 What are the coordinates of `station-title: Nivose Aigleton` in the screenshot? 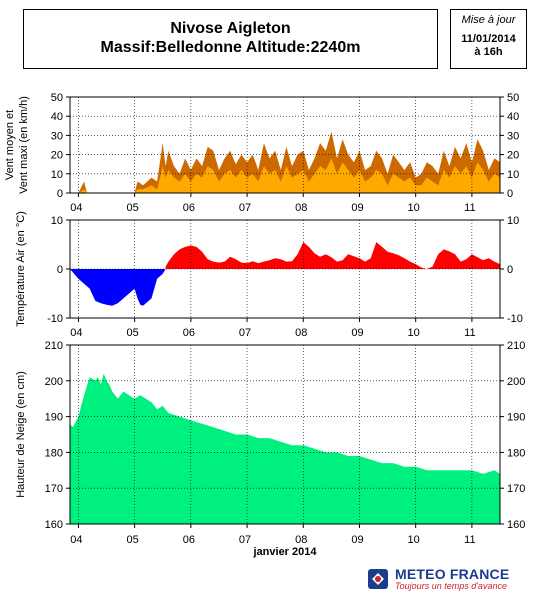 It's located at (230, 28).